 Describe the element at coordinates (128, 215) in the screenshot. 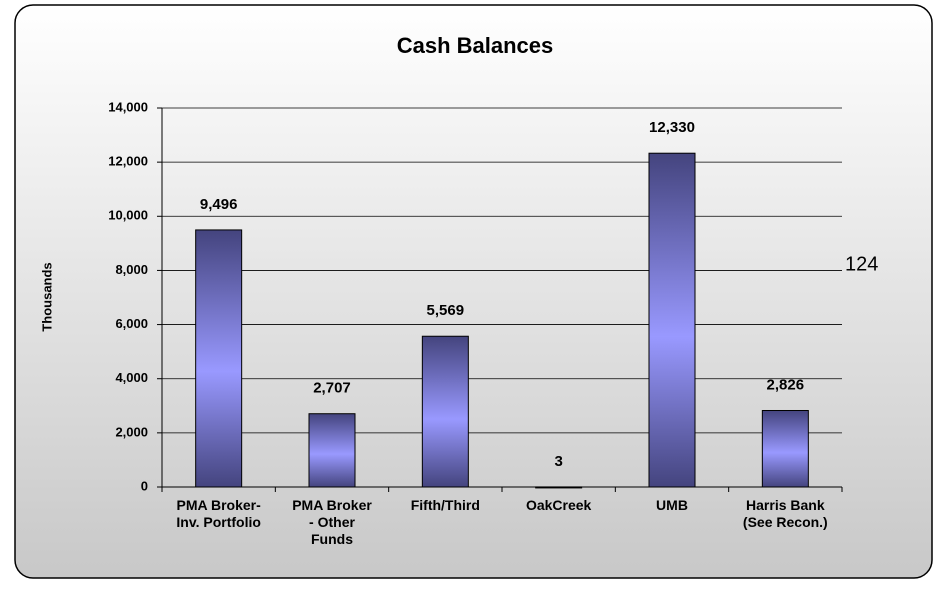

I see `y-tick-label: 10,000` at that location.